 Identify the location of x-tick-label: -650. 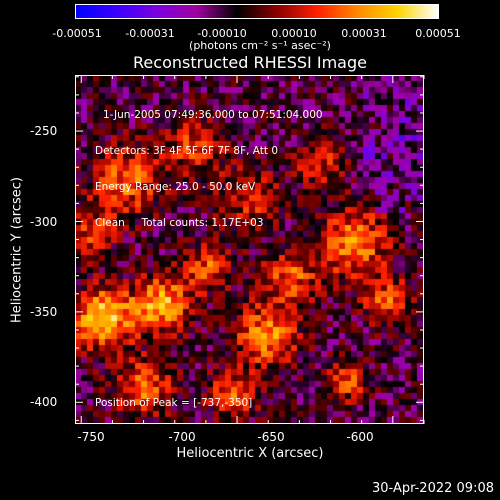
(271, 437).